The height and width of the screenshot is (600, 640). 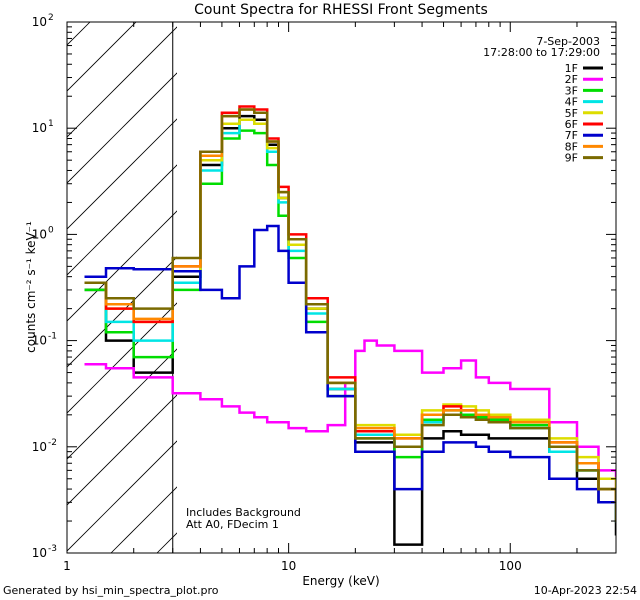 I want to click on legend-label-6F: 6F, so click(x=571, y=124).